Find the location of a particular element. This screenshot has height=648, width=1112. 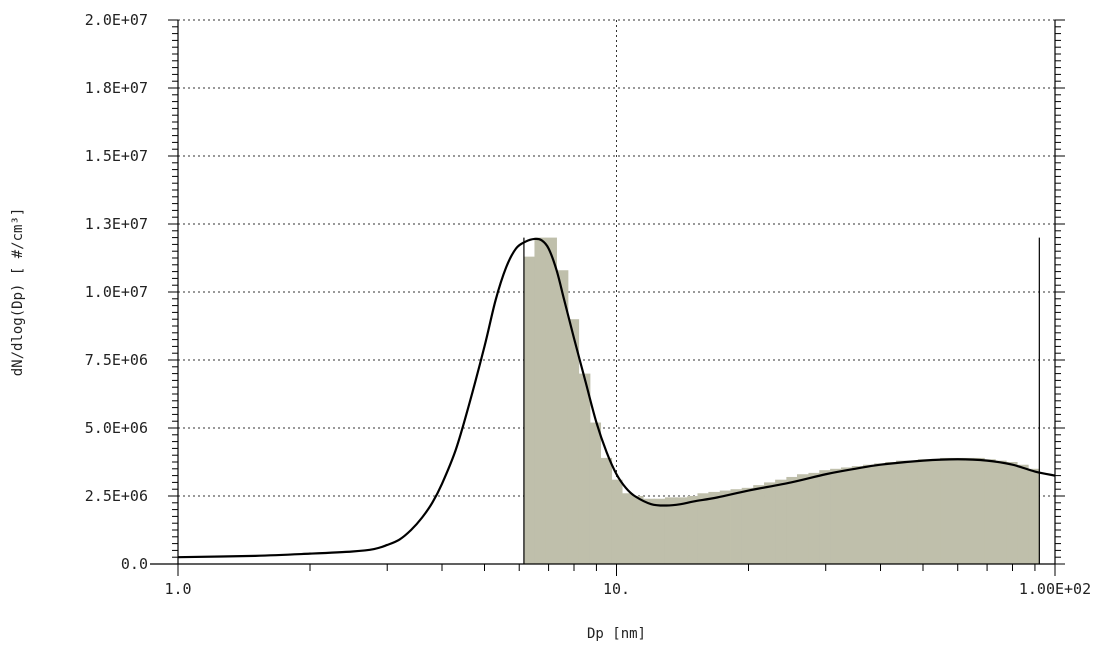

y-tick-label: 1.0E+07 is located at coordinates (116, 292).